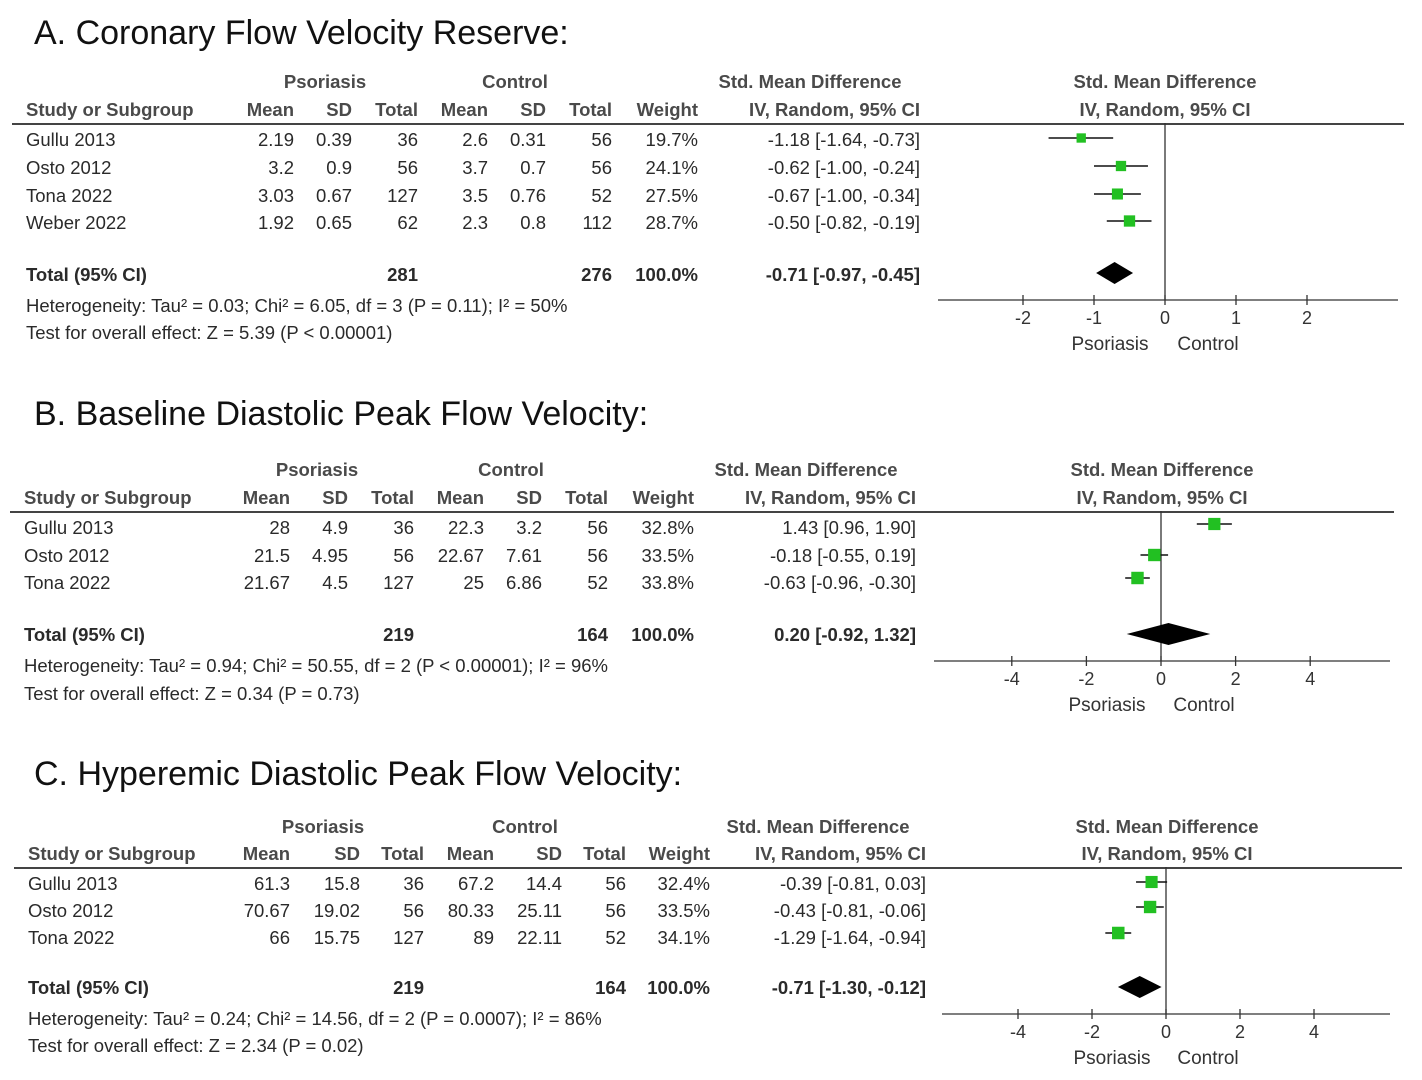 The width and height of the screenshot is (1422, 1080). Describe the element at coordinates (1314, 1032) in the screenshot. I see `x-tick-label: 4` at that location.